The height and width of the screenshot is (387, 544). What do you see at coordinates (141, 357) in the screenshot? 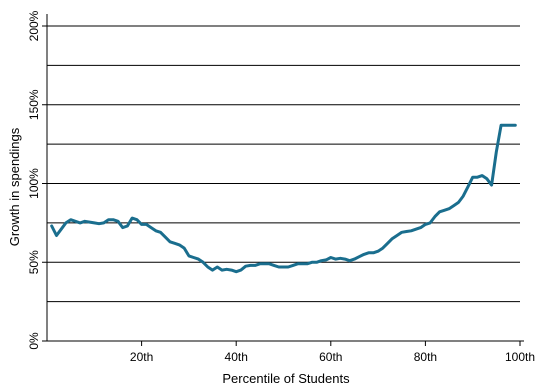
I see `x-tick-label: 20th` at bounding box center [141, 357].